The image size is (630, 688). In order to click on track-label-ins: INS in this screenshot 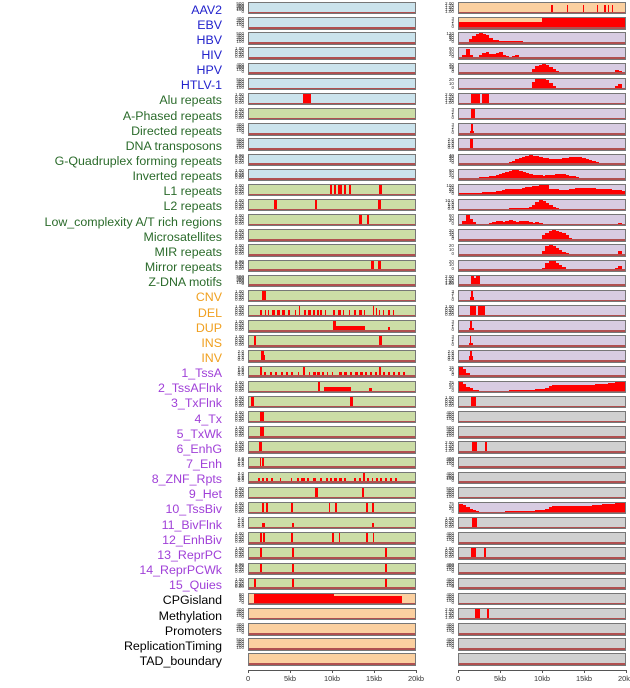, I will do `click(111, 343)`.